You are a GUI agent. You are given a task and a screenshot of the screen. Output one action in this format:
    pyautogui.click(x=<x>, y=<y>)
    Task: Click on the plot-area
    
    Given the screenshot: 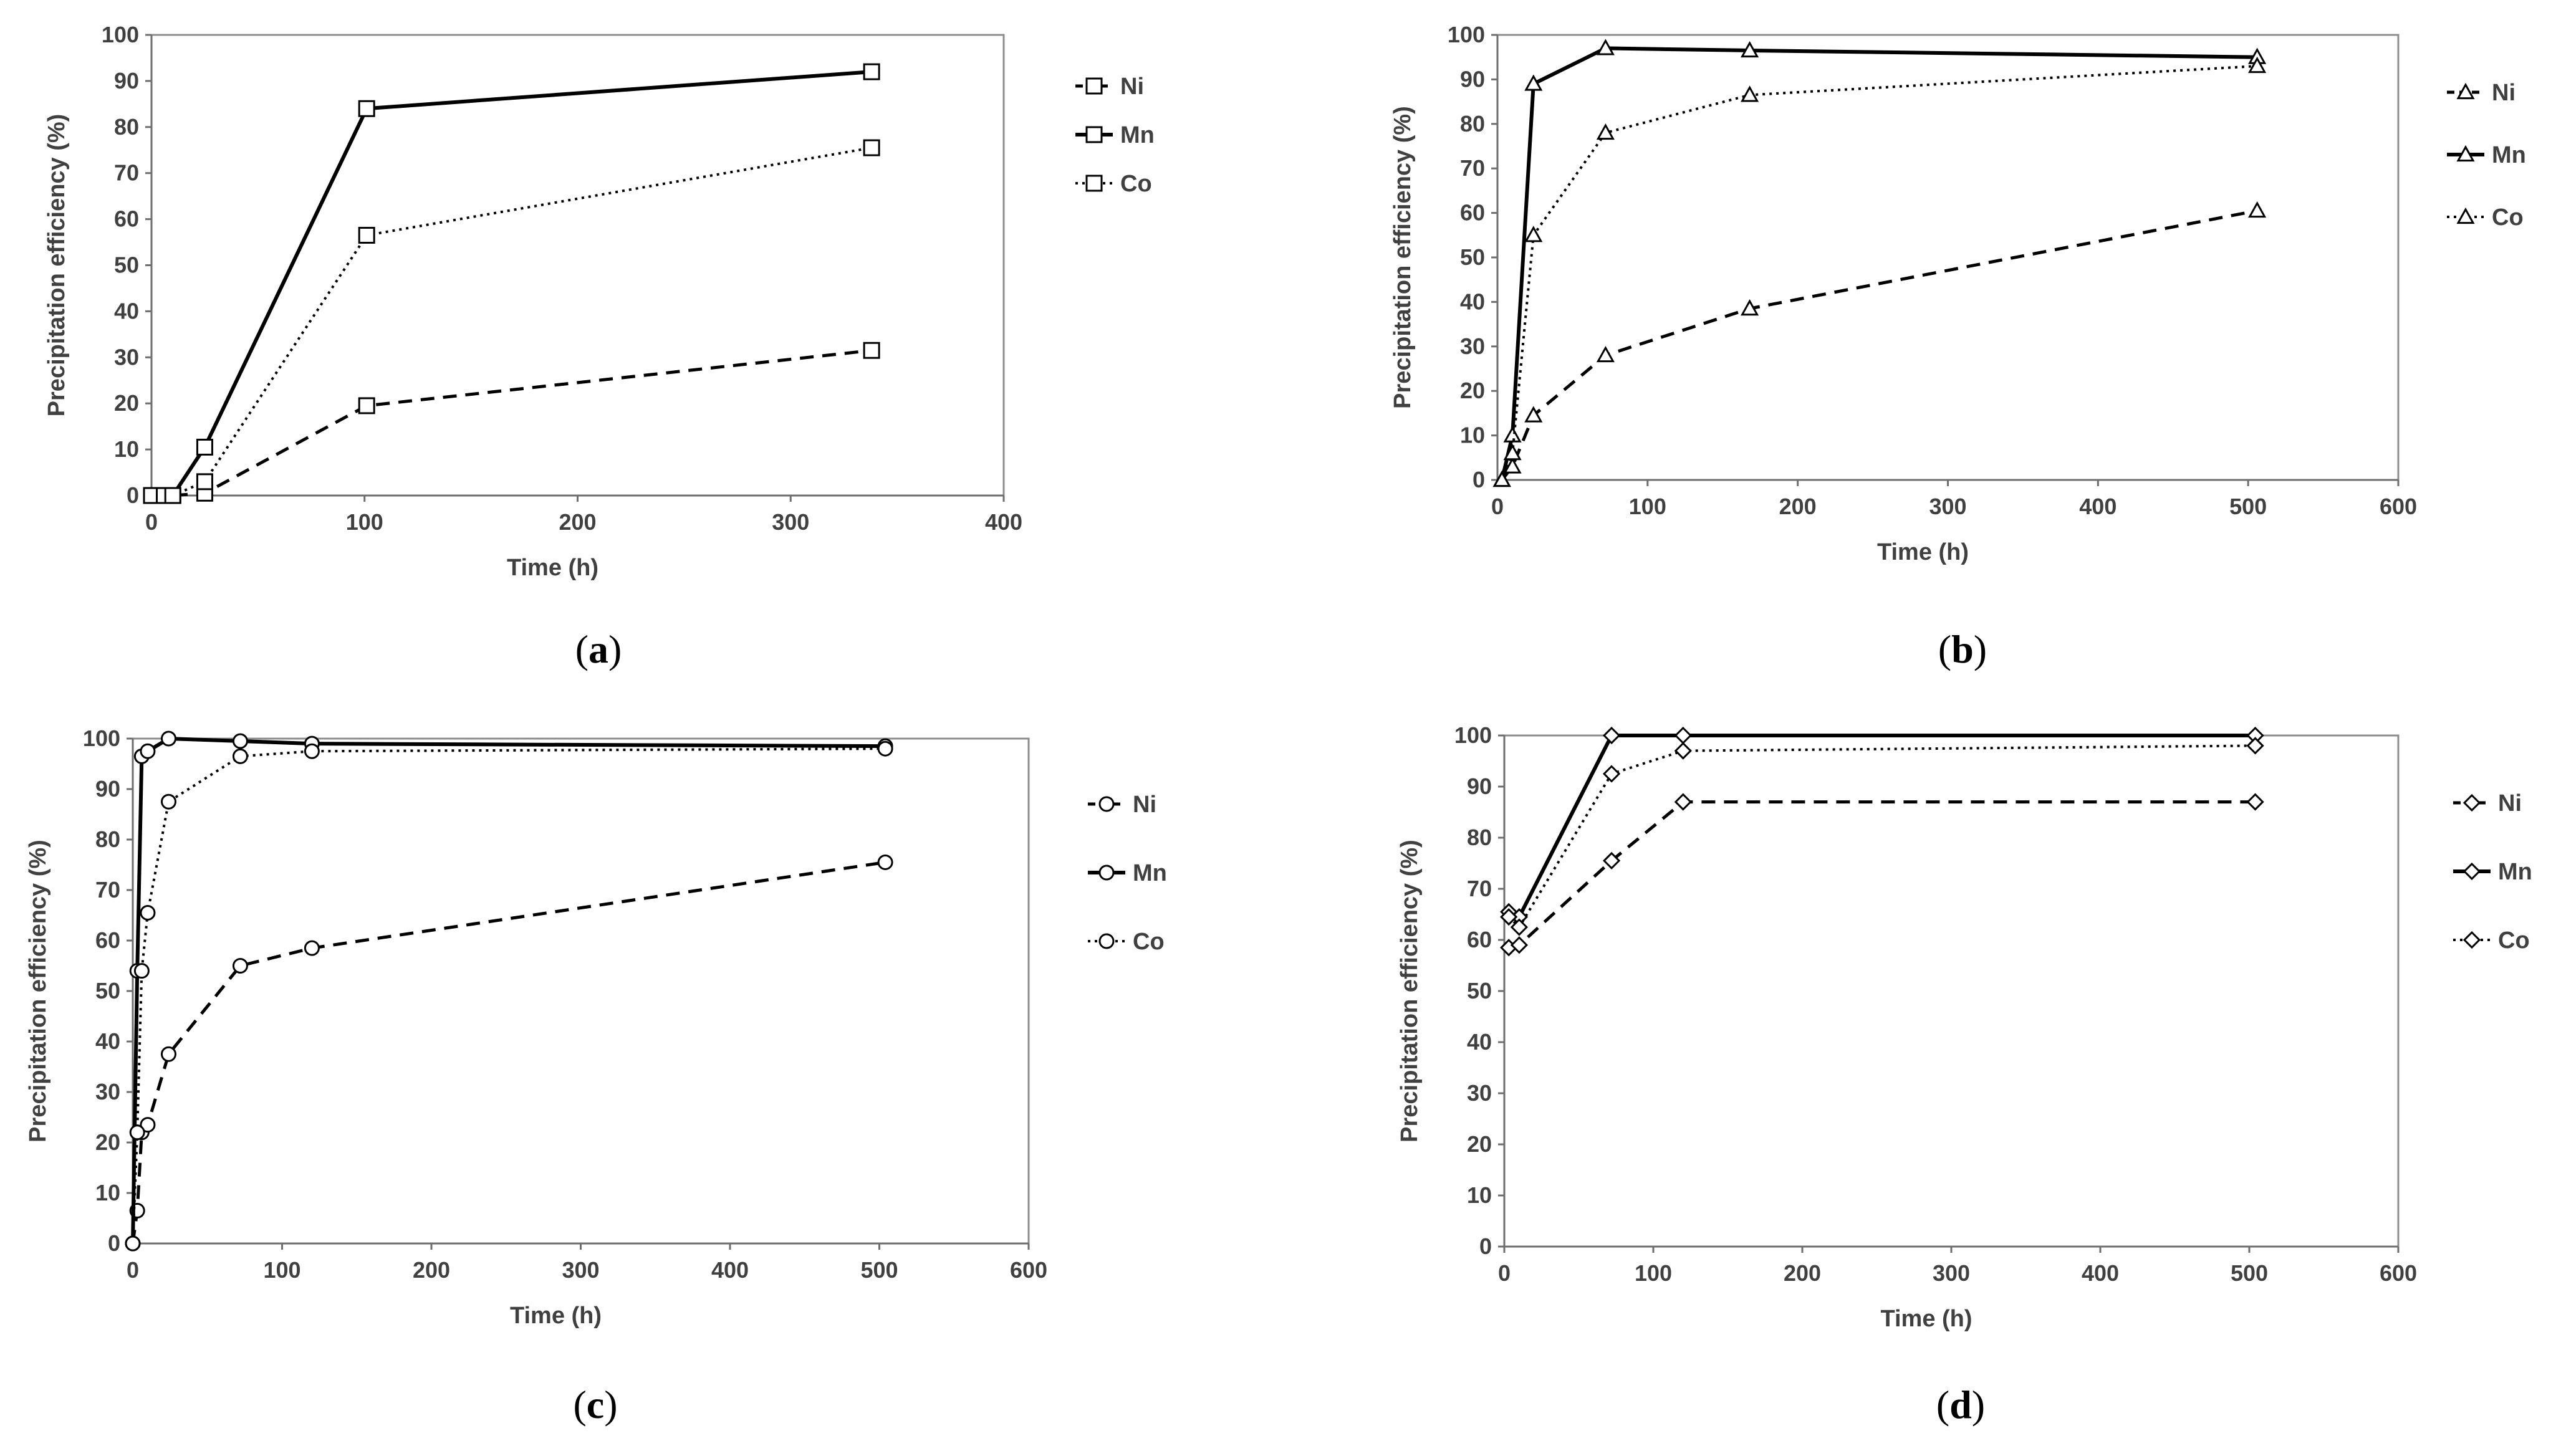 What is the action you would take?
    pyautogui.click(x=1948, y=258)
    